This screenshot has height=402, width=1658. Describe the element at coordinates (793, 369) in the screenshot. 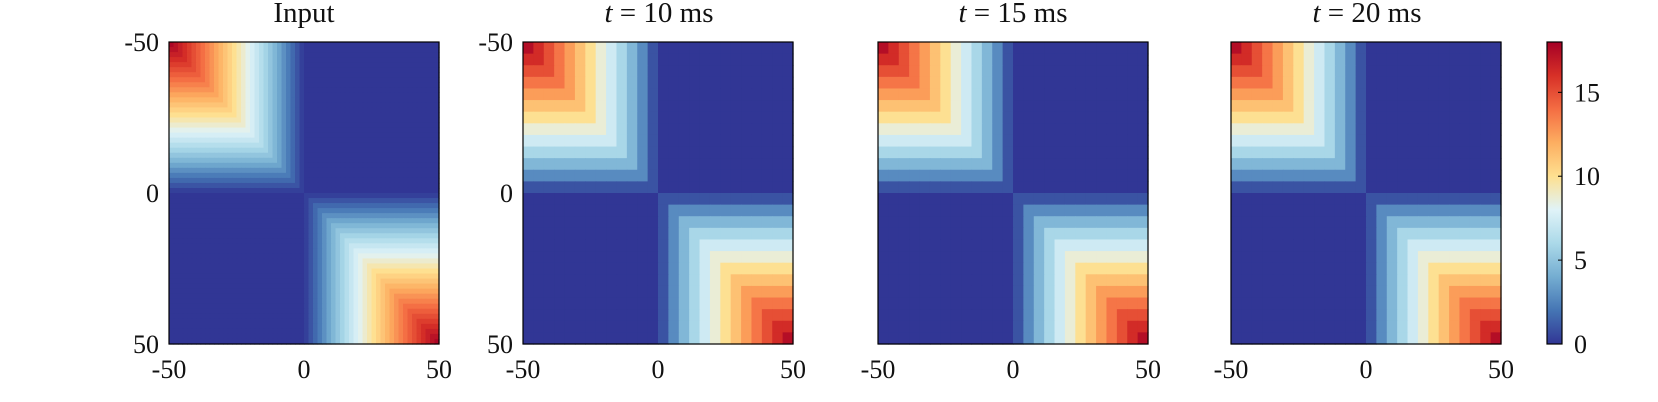

I see `x-tick-label: 50` at that location.